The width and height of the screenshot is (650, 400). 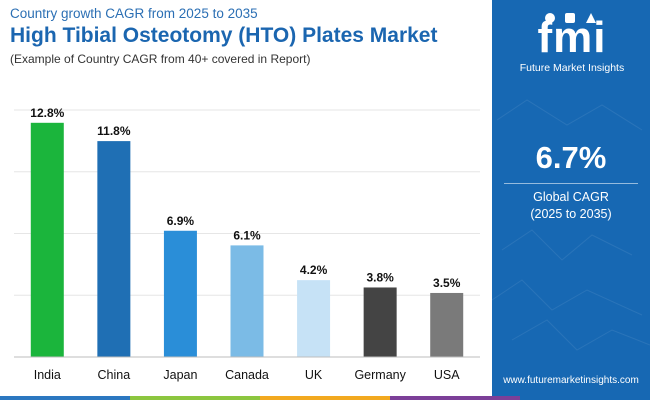 What do you see at coordinates (247, 375) in the screenshot?
I see `x-tick-label: Canada` at bounding box center [247, 375].